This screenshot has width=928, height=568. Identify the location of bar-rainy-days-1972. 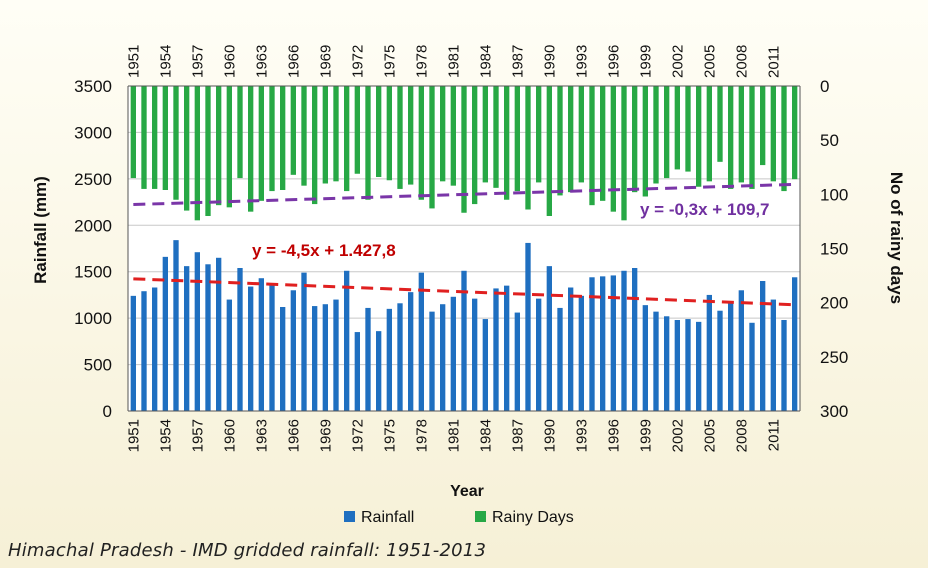
(357, 130).